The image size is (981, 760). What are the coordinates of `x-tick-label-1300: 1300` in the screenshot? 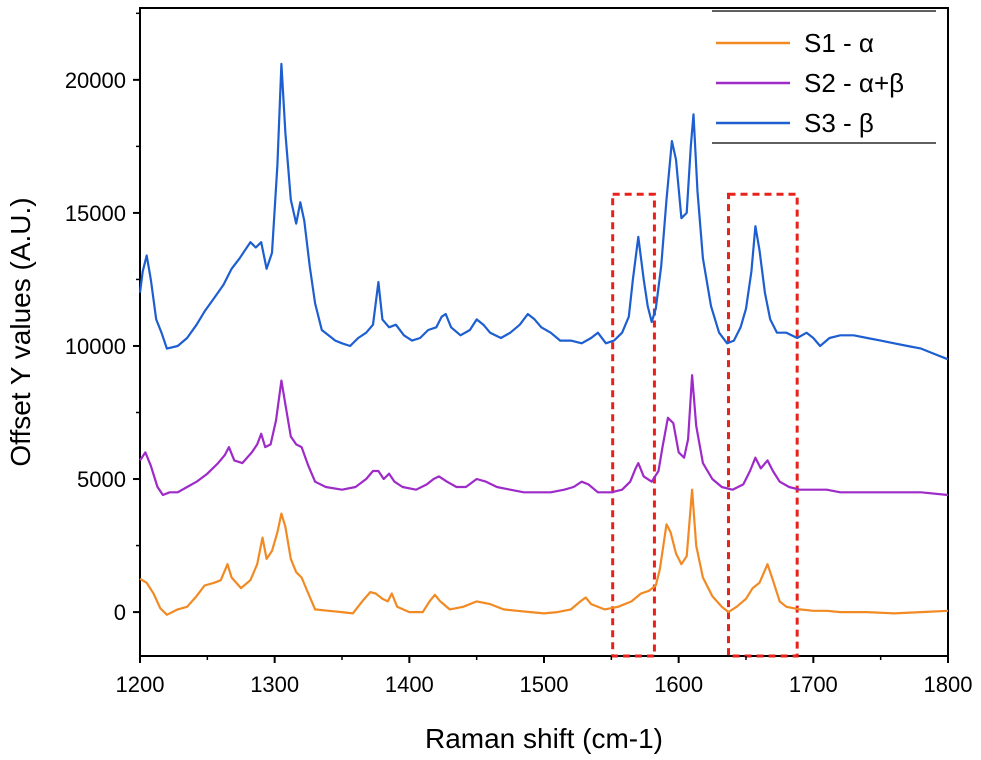 It's located at (274, 684).